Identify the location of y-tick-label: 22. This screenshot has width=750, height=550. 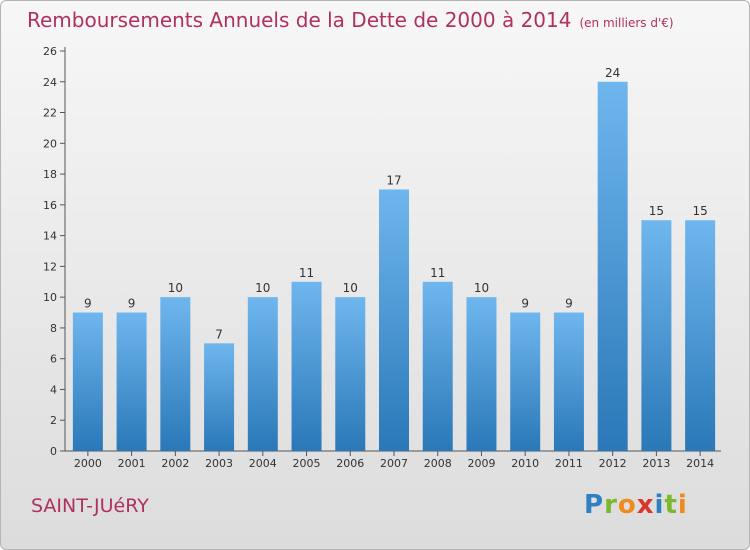
(50, 113).